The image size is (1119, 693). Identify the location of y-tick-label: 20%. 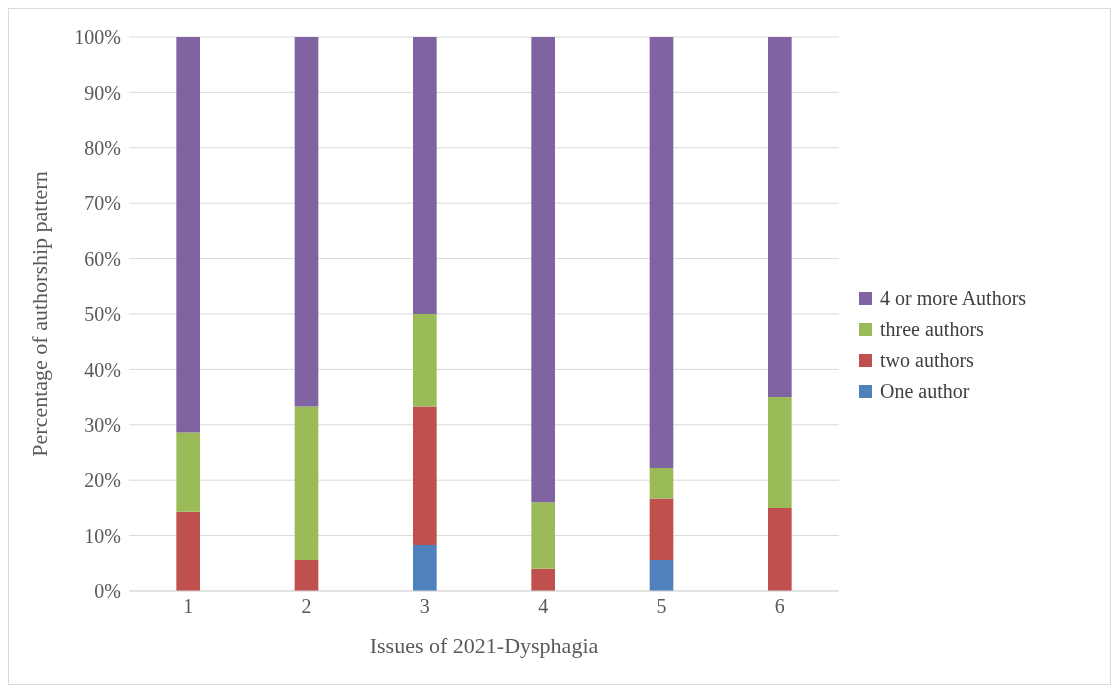
(102, 480).